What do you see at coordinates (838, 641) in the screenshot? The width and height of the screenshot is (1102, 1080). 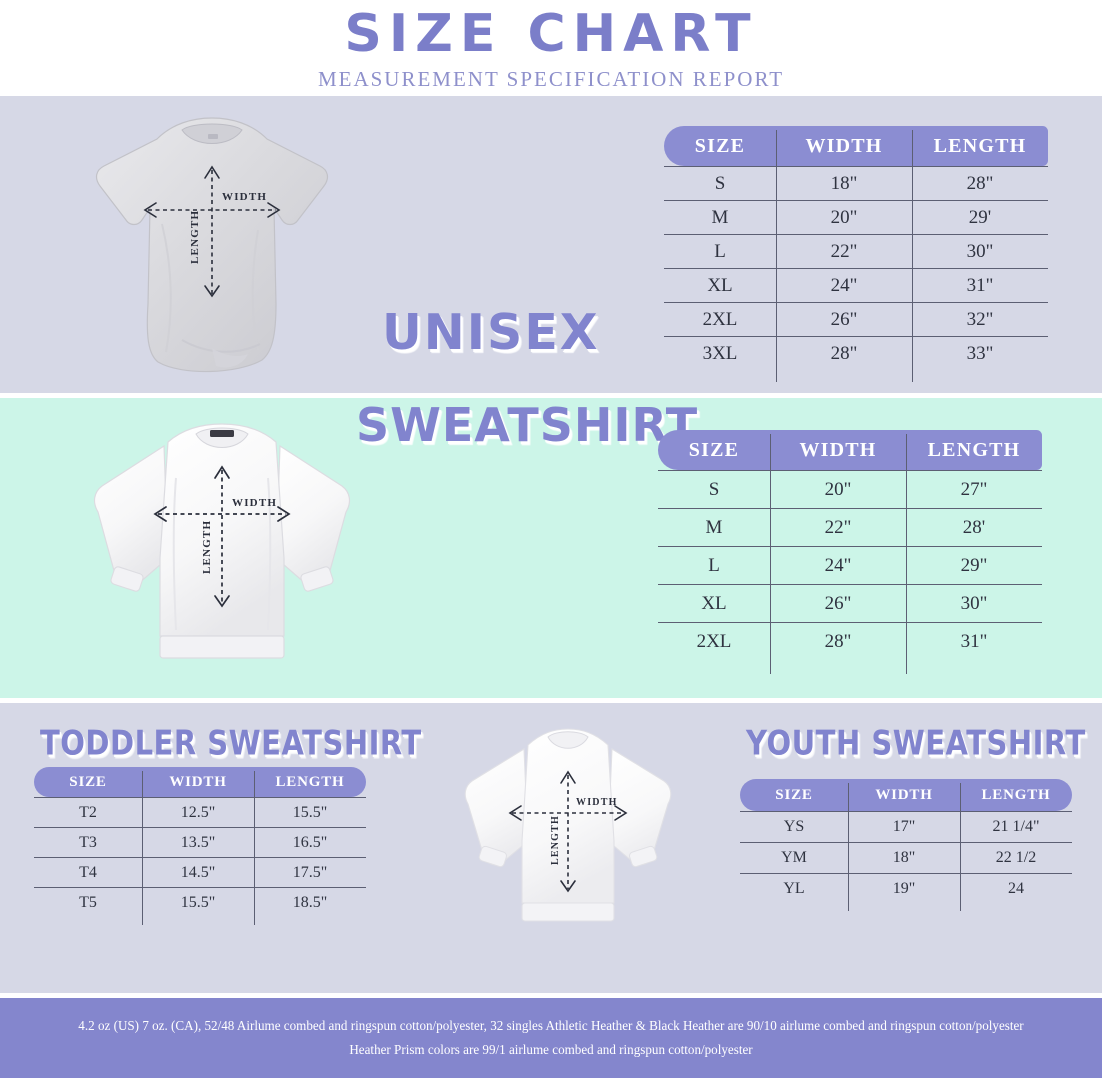 I see `cell-width: 28"` at bounding box center [838, 641].